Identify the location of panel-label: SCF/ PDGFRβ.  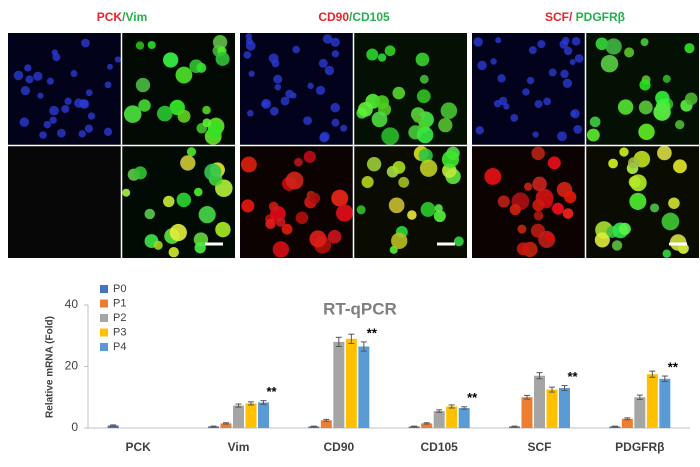
(585, 17).